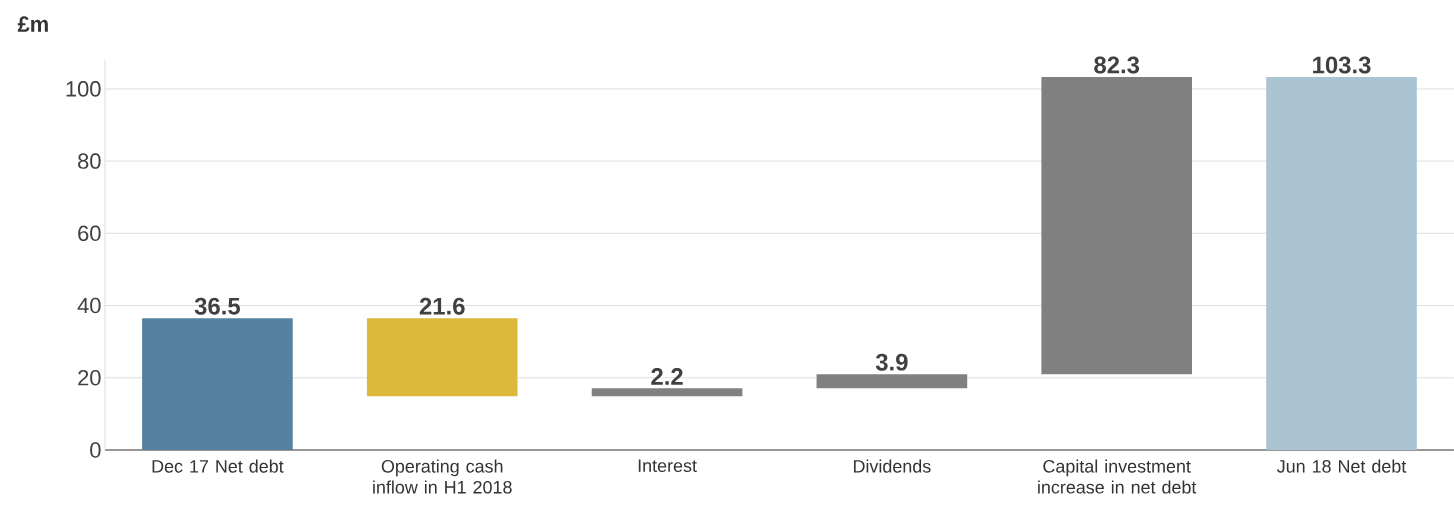  What do you see at coordinates (1117, 476) in the screenshot?
I see `x-tick-label: Capital investment increase in net debt` at bounding box center [1117, 476].